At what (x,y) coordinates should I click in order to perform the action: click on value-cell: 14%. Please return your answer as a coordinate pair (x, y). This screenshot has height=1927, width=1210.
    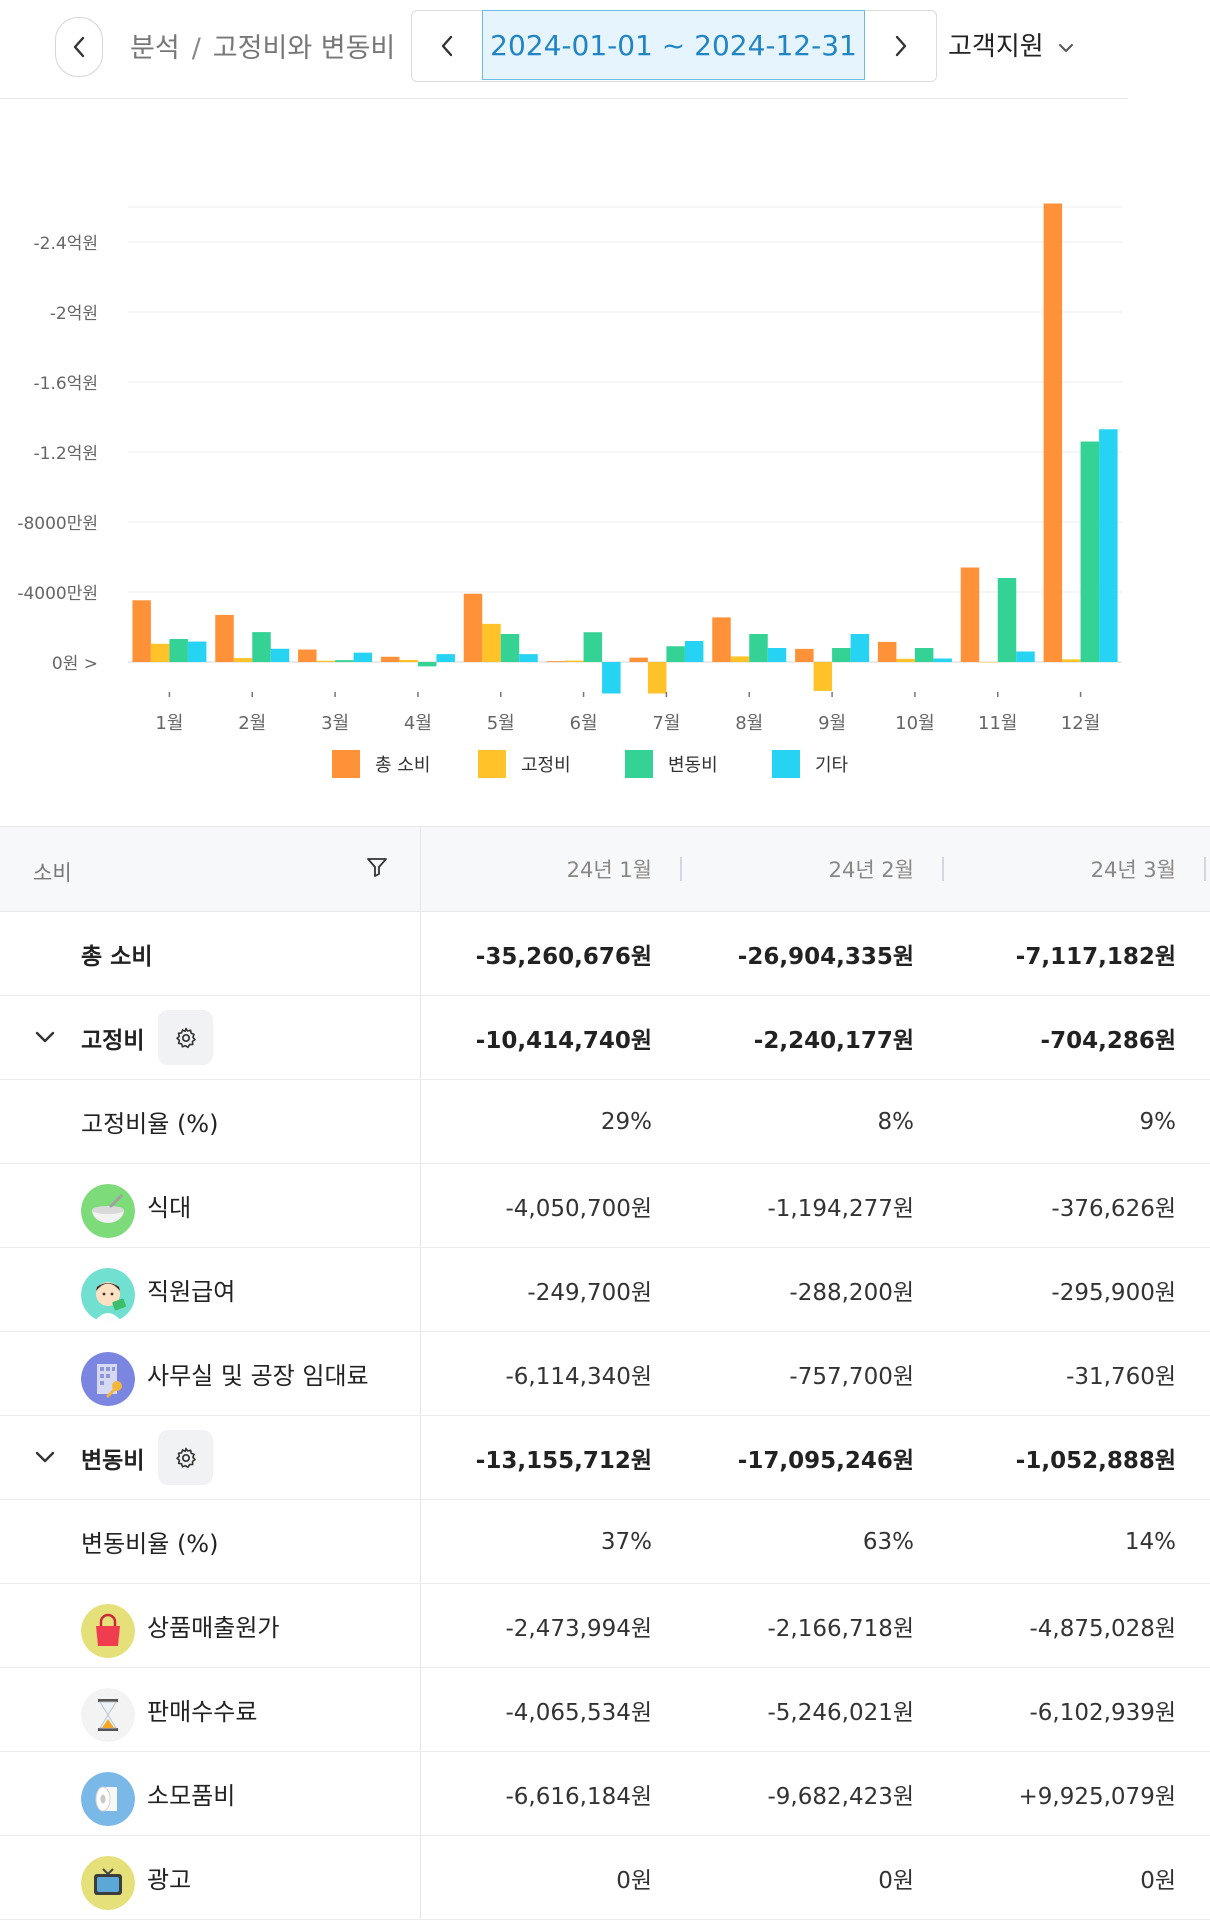
    Looking at the image, I should click on (1150, 1541).